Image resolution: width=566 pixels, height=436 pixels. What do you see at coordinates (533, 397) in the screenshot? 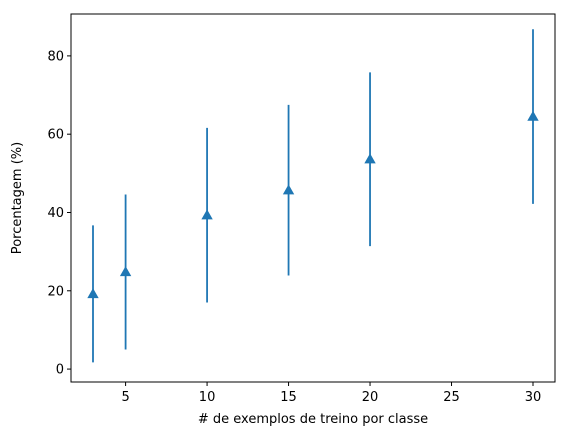
I see `x-tick-label: 30` at bounding box center [533, 397].